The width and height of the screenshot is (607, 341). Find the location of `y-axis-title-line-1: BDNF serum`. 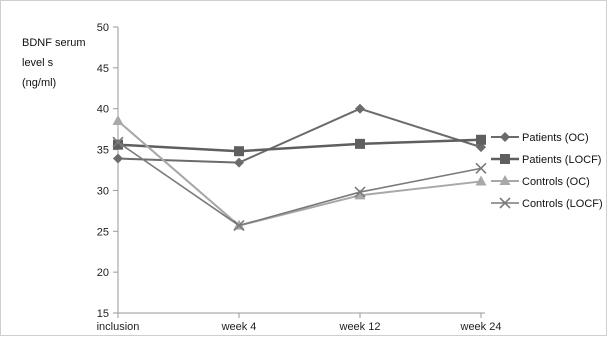

y-axis-title-line-1: BDNF serum is located at coordinates (54, 43).